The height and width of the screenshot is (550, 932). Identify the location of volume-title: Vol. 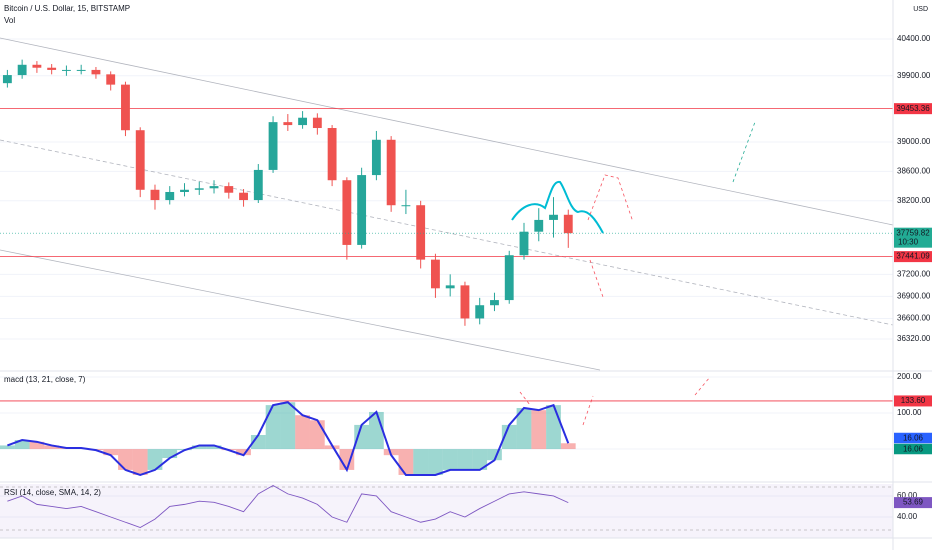
(9, 20).